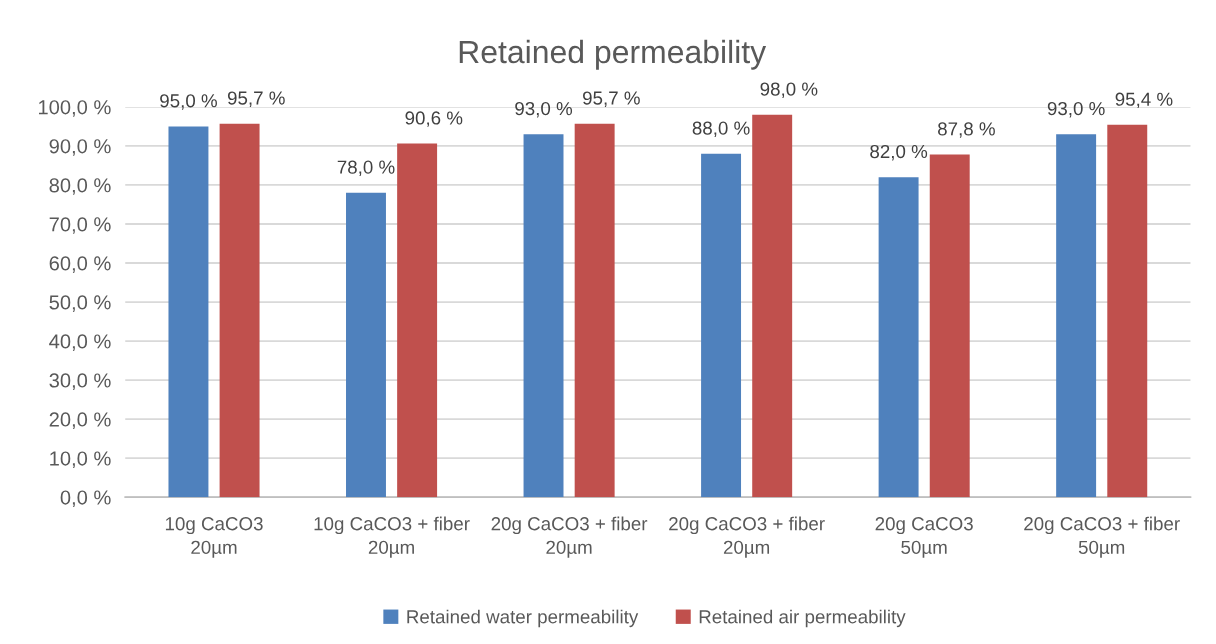  What do you see at coordinates (75, 108) in the screenshot?
I see `y-tick-label: 100,0 %` at bounding box center [75, 108].